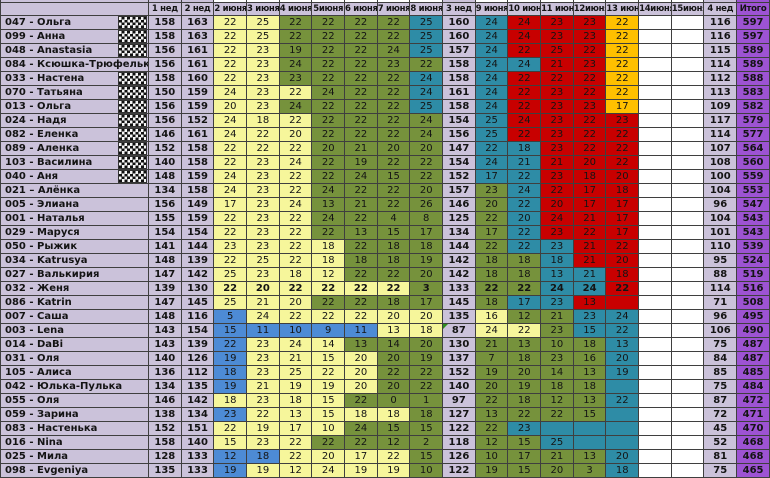 The width and height of the screenshot is (770, 478). Describe the element at coordinates (720, 162) in the screenshot. I see `value-cell: 108` at that location.